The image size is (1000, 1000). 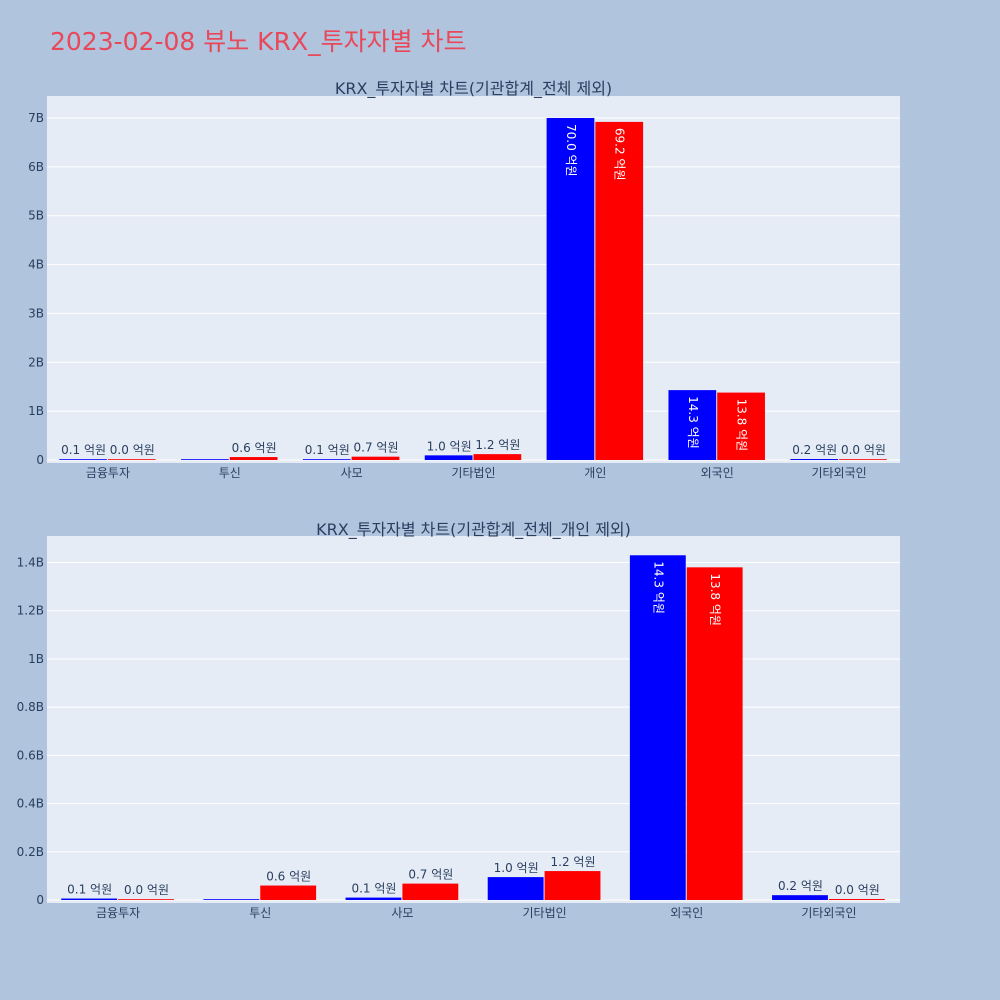 What do you see at coordinates (36, 362) in the screenshot?
I see `y-tick-label: 2B` at bounding box center [36, 362].